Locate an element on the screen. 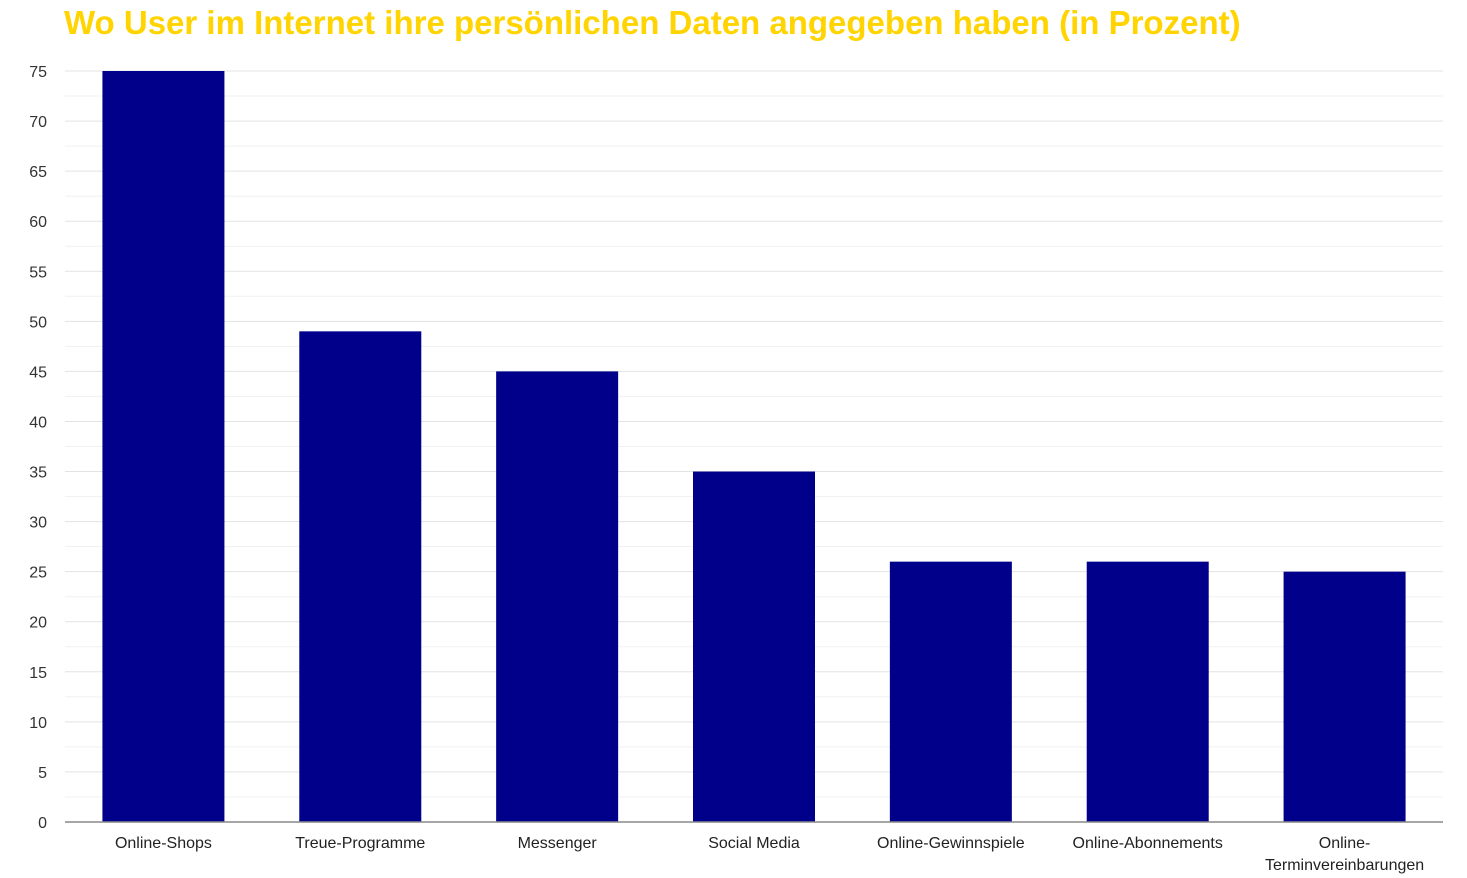 This screenshot has height=878, width=1467. y-tick-label: 40 is located at coordinates (38, 422).